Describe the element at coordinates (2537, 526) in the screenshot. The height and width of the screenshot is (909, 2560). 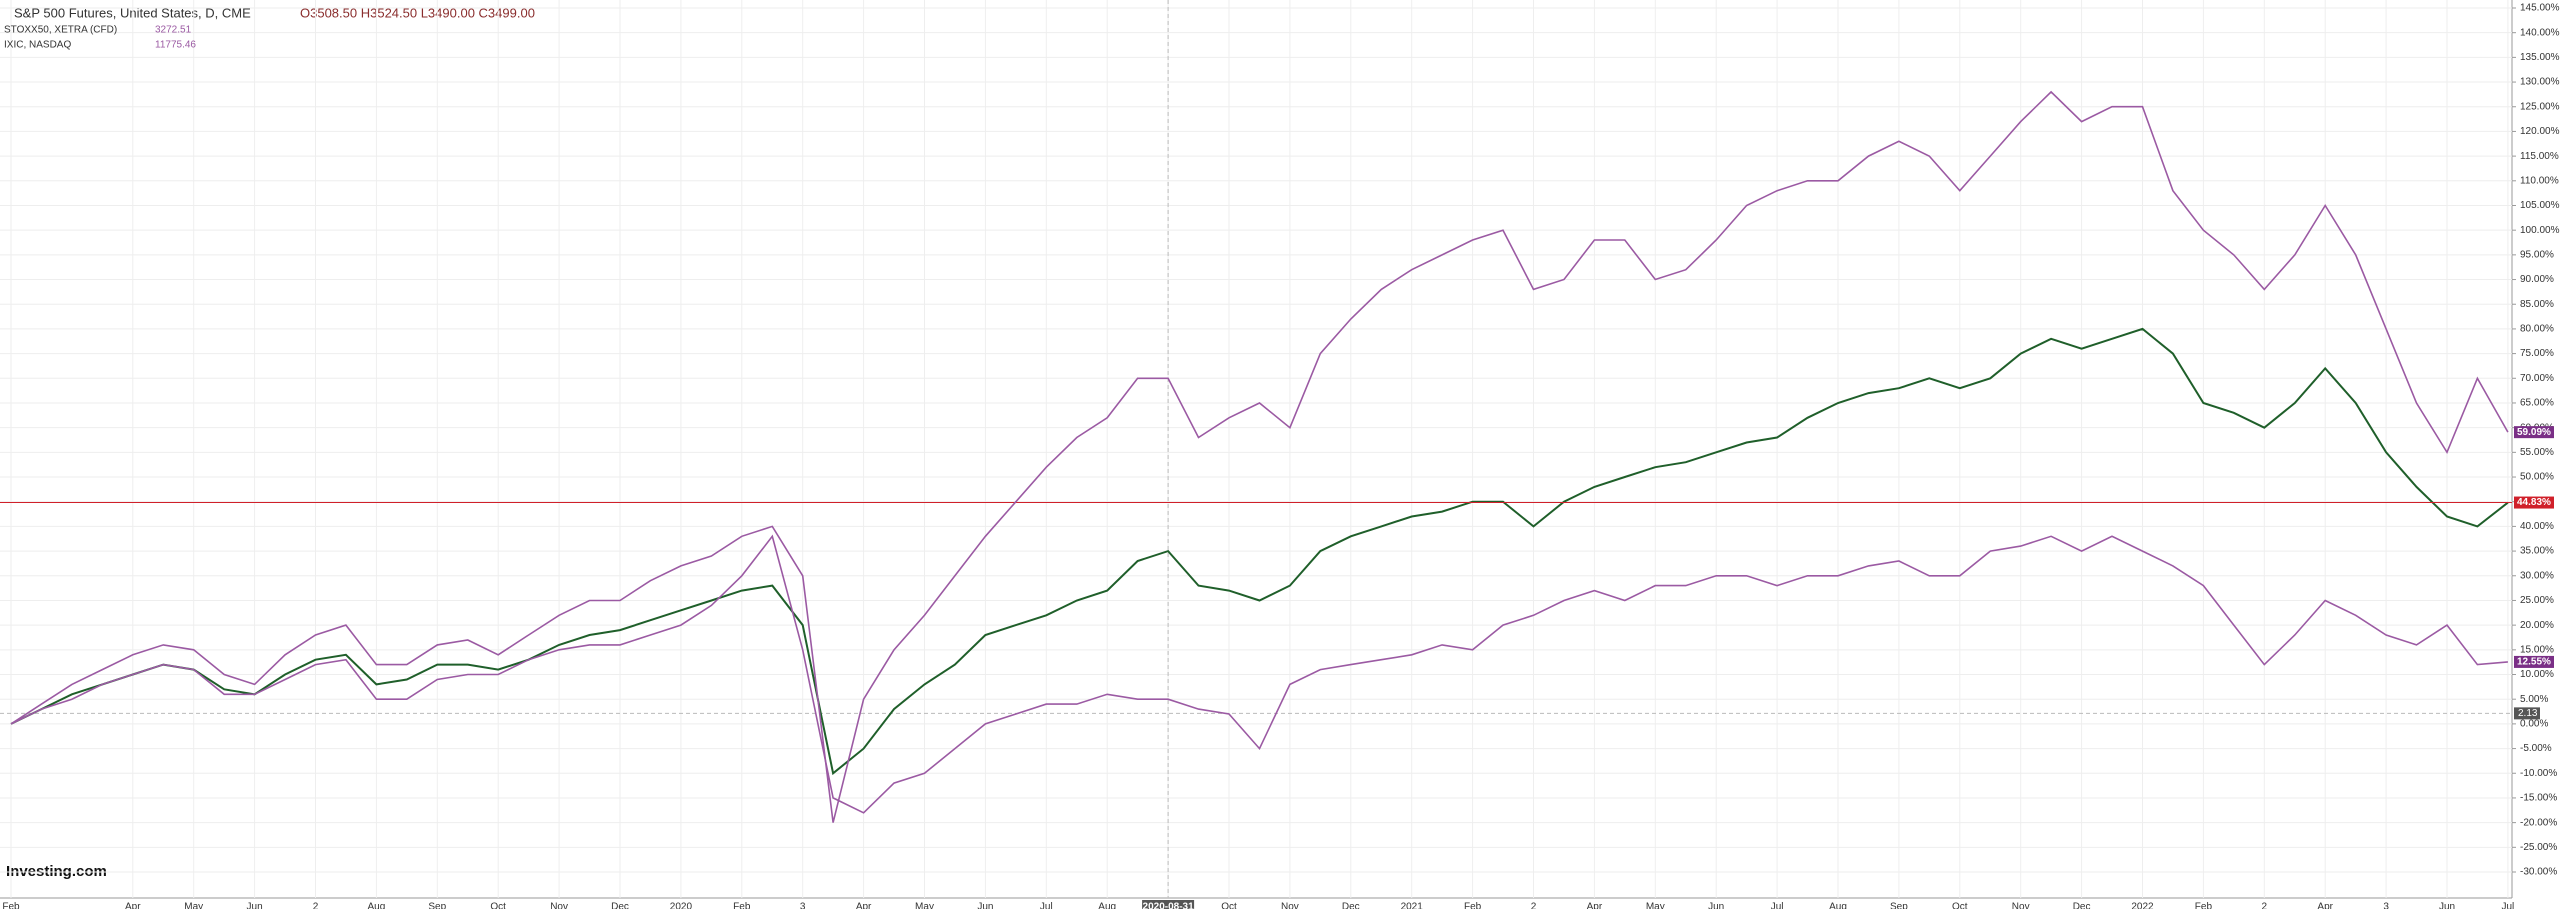
I see `y-tick-label: 40.00%` at that location.